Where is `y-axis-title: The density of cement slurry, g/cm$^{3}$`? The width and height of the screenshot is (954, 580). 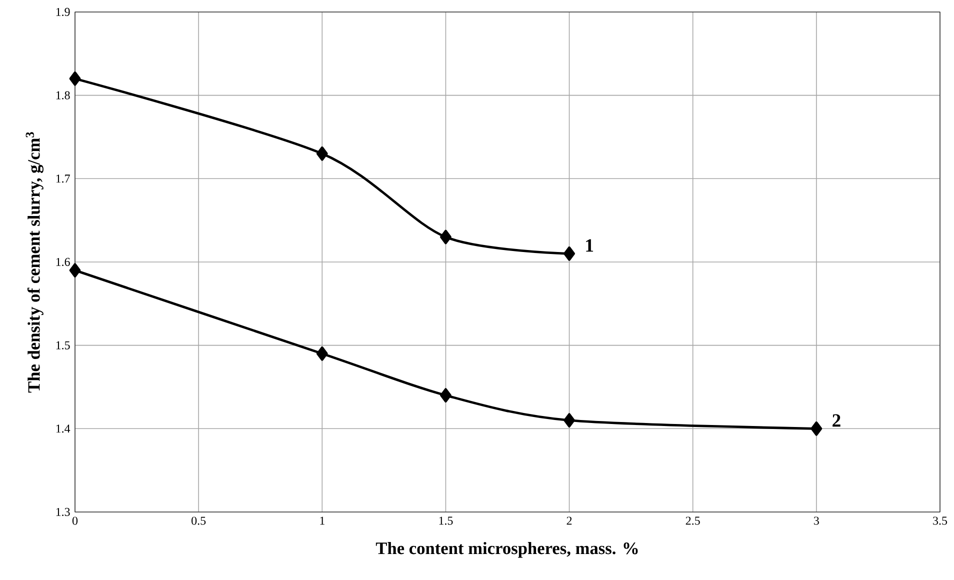 y-axis-title: The density of cement slurry, g/cm$^{3}$ is located at coordinates (35, 262).